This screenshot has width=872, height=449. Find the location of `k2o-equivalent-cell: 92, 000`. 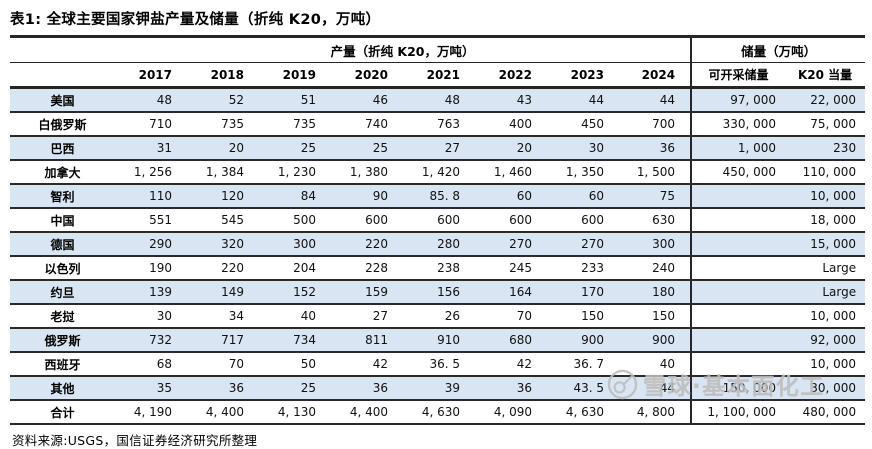

k2o-equivalent-cell: 92, 000 is located at coordinates (825, 340).